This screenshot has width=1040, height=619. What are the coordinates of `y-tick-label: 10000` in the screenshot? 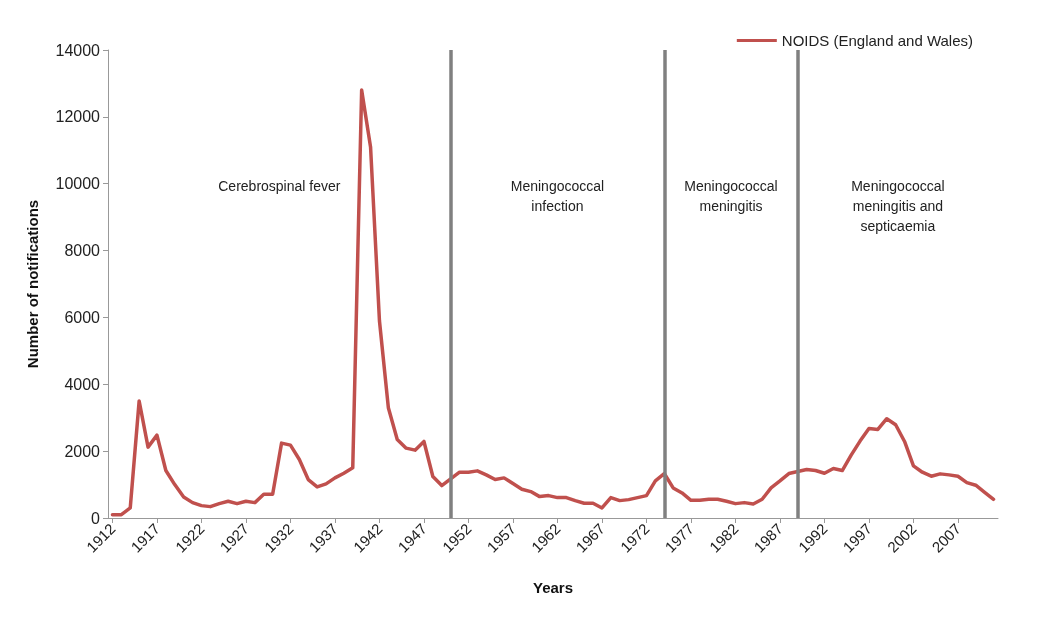 It's located at (78, 184).